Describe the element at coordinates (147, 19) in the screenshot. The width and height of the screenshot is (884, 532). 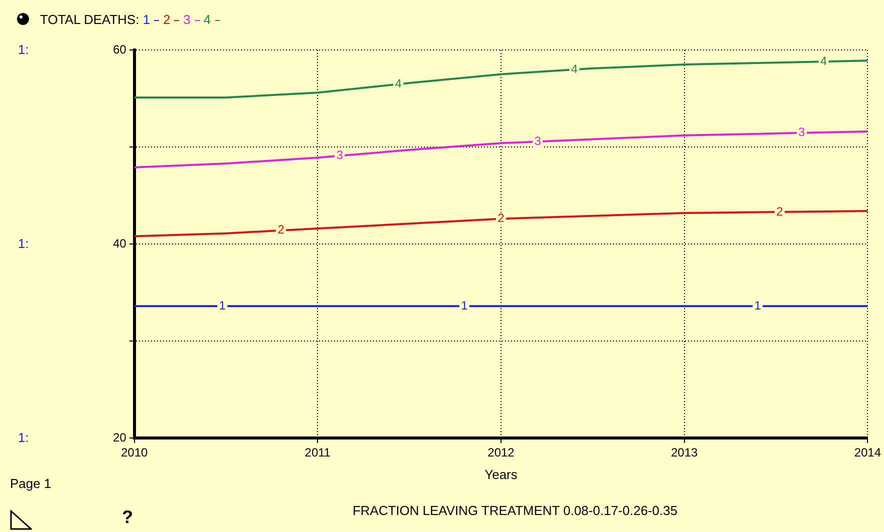
I see `legend-label: 1` at that location.